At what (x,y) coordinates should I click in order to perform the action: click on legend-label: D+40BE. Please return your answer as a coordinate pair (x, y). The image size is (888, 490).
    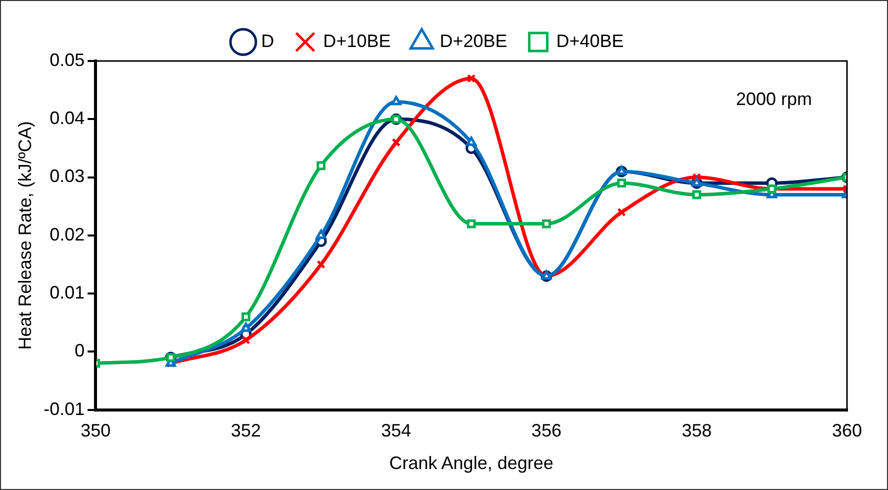
    Looking at the image, I should click on (590, 40).